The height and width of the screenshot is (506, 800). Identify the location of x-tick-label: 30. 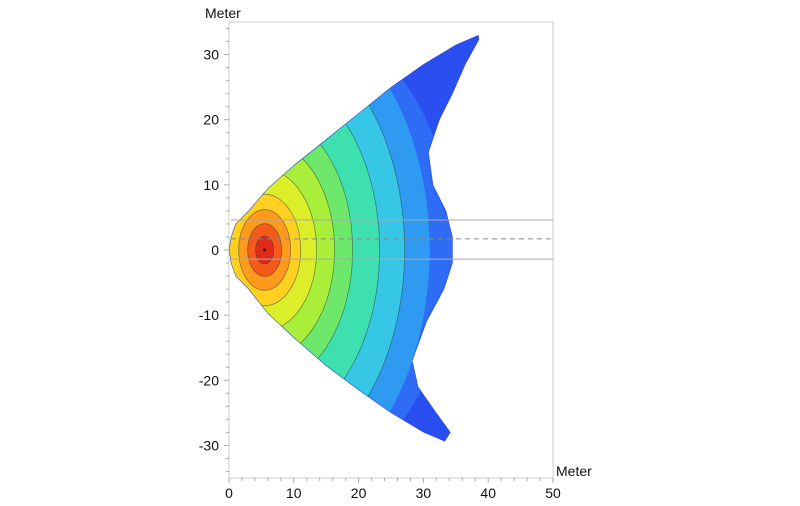
(424, 493).